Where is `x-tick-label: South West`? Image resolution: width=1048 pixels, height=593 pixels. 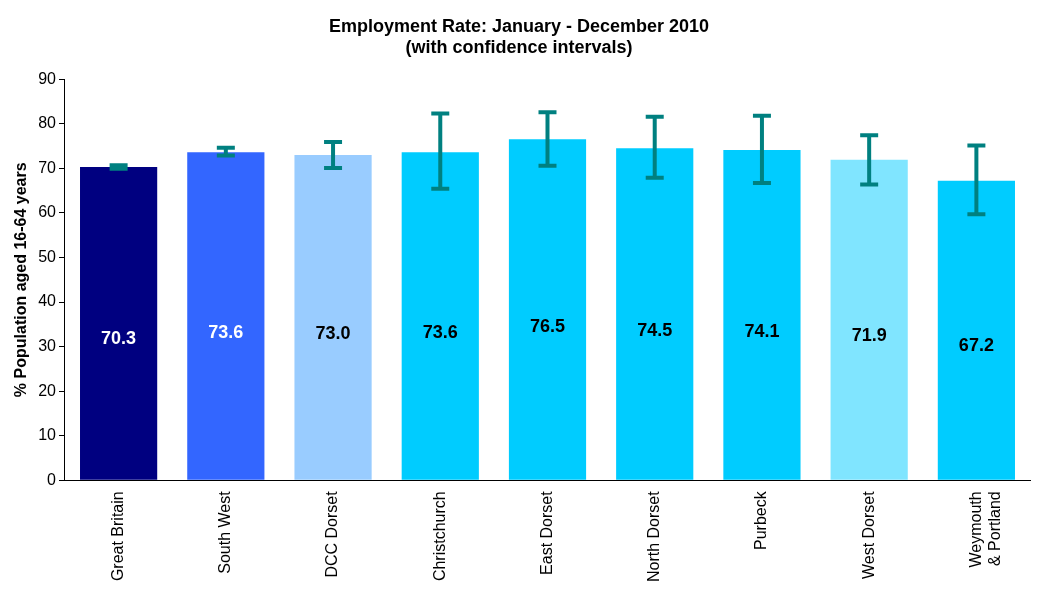 x-tick-label: South West is located at coordinates (225, 532).